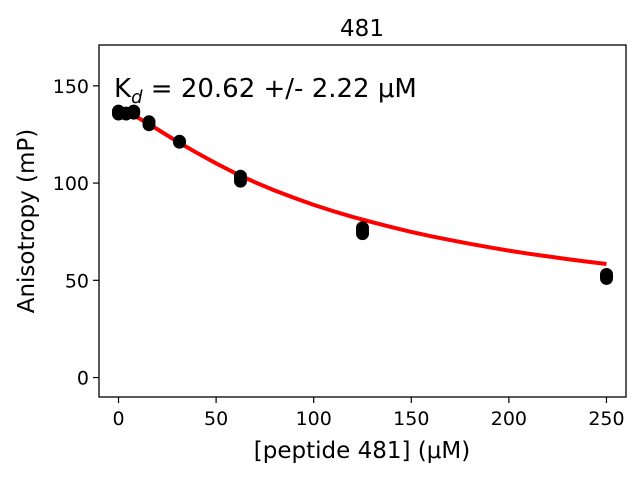 This screenshot has width=640, height=480. I want to click on x-tick-label: 0, so click(118, 419).